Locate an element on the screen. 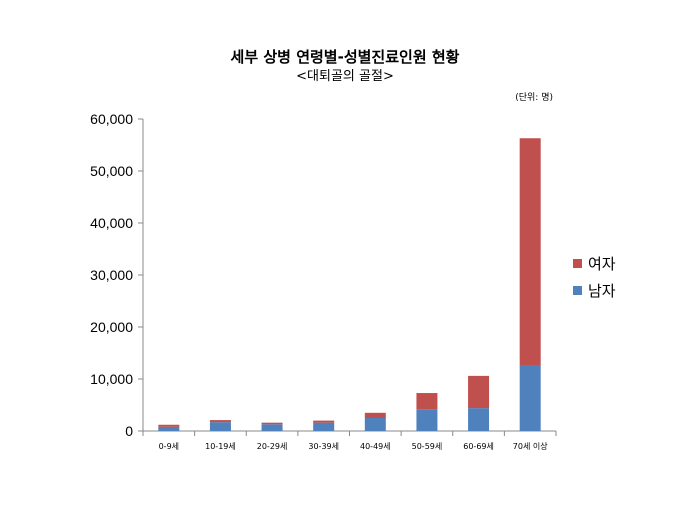  y-tick-label: 20,000 is located at coordinates (111, 327).